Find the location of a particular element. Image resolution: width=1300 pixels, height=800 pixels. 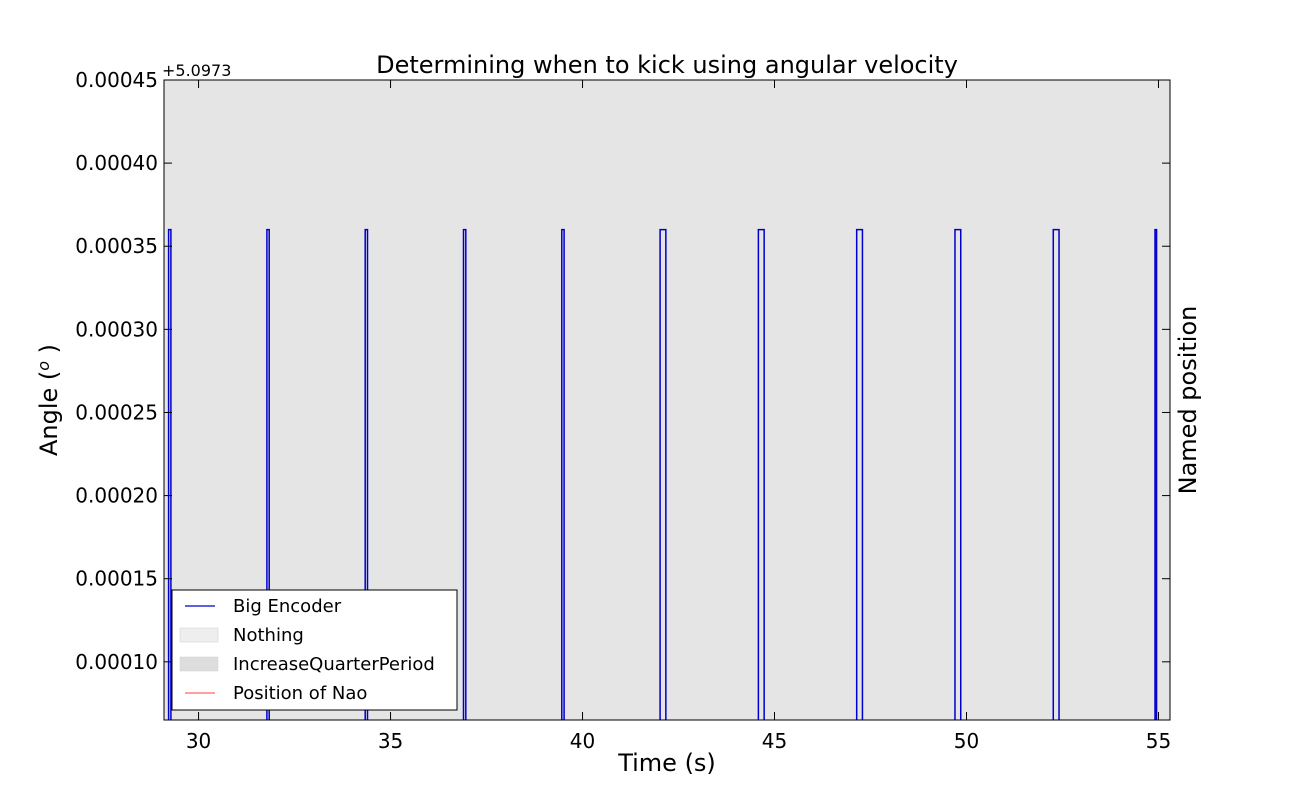

x-tick-label: 40 is located at coordinates (582, 741).